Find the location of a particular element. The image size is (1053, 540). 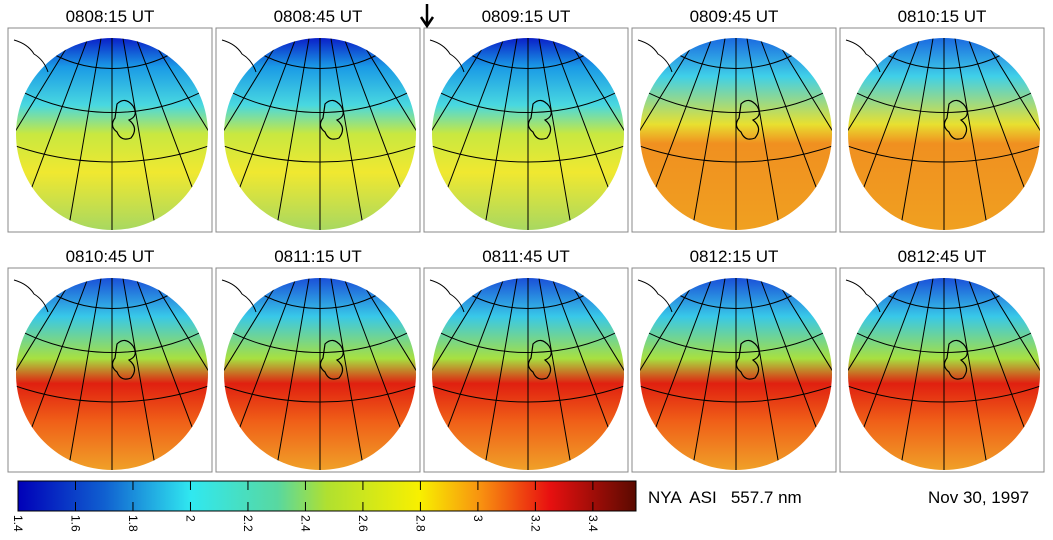

instrument-label: NYA ASI 557.7 nm is located at coordinates (725, 497).